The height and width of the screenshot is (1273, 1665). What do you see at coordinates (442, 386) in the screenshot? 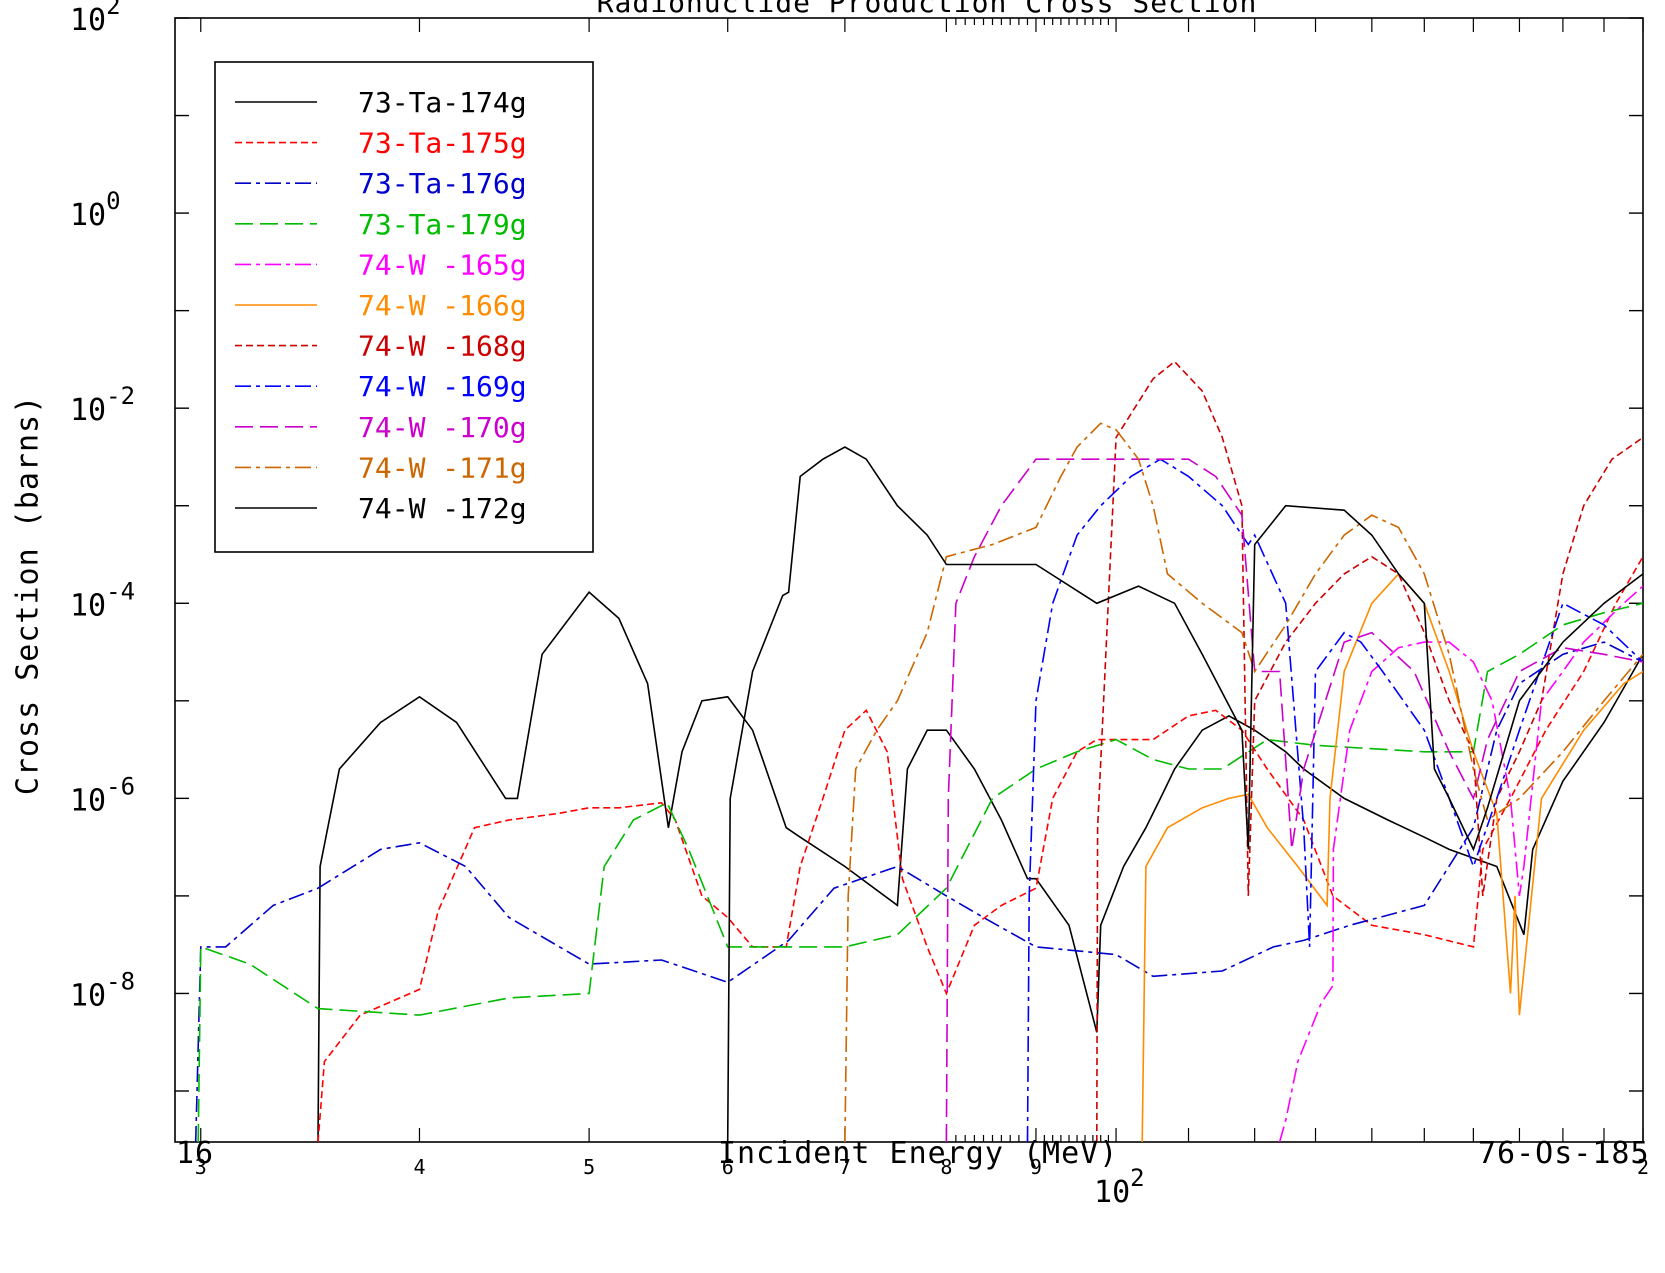
I see `legend-entry-label: 74-W -169g` at bounding box center [442, 386].